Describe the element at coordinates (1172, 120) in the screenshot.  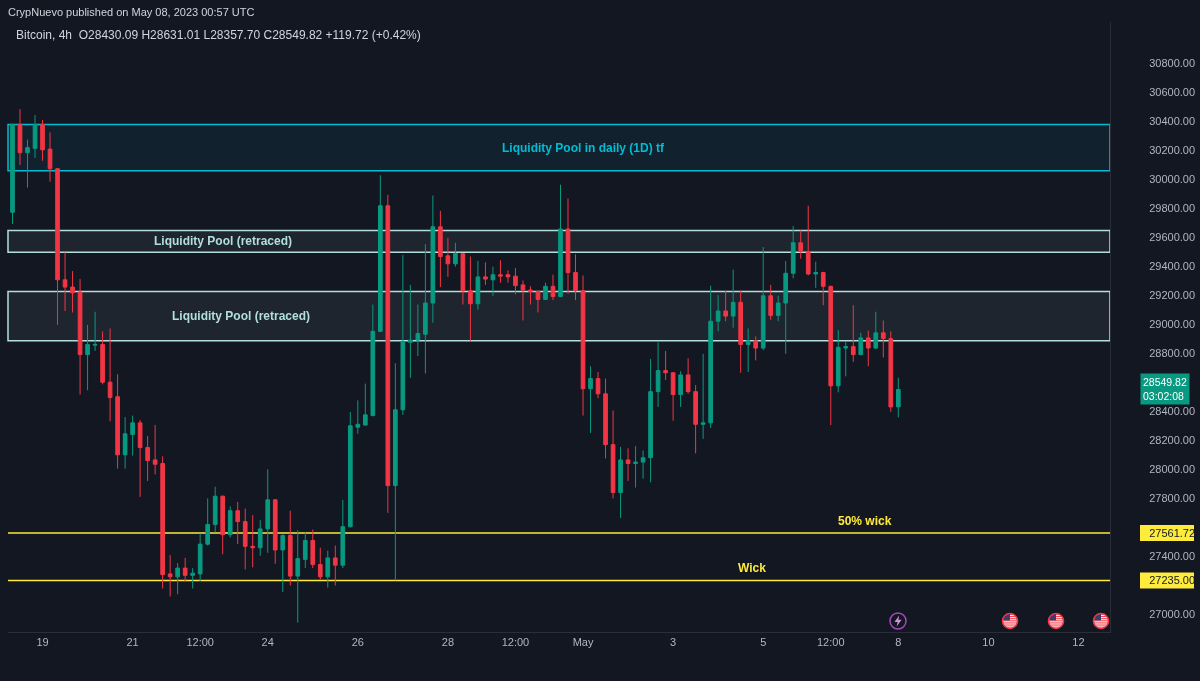
I see `y-tick-label: 30400.00` at that location.